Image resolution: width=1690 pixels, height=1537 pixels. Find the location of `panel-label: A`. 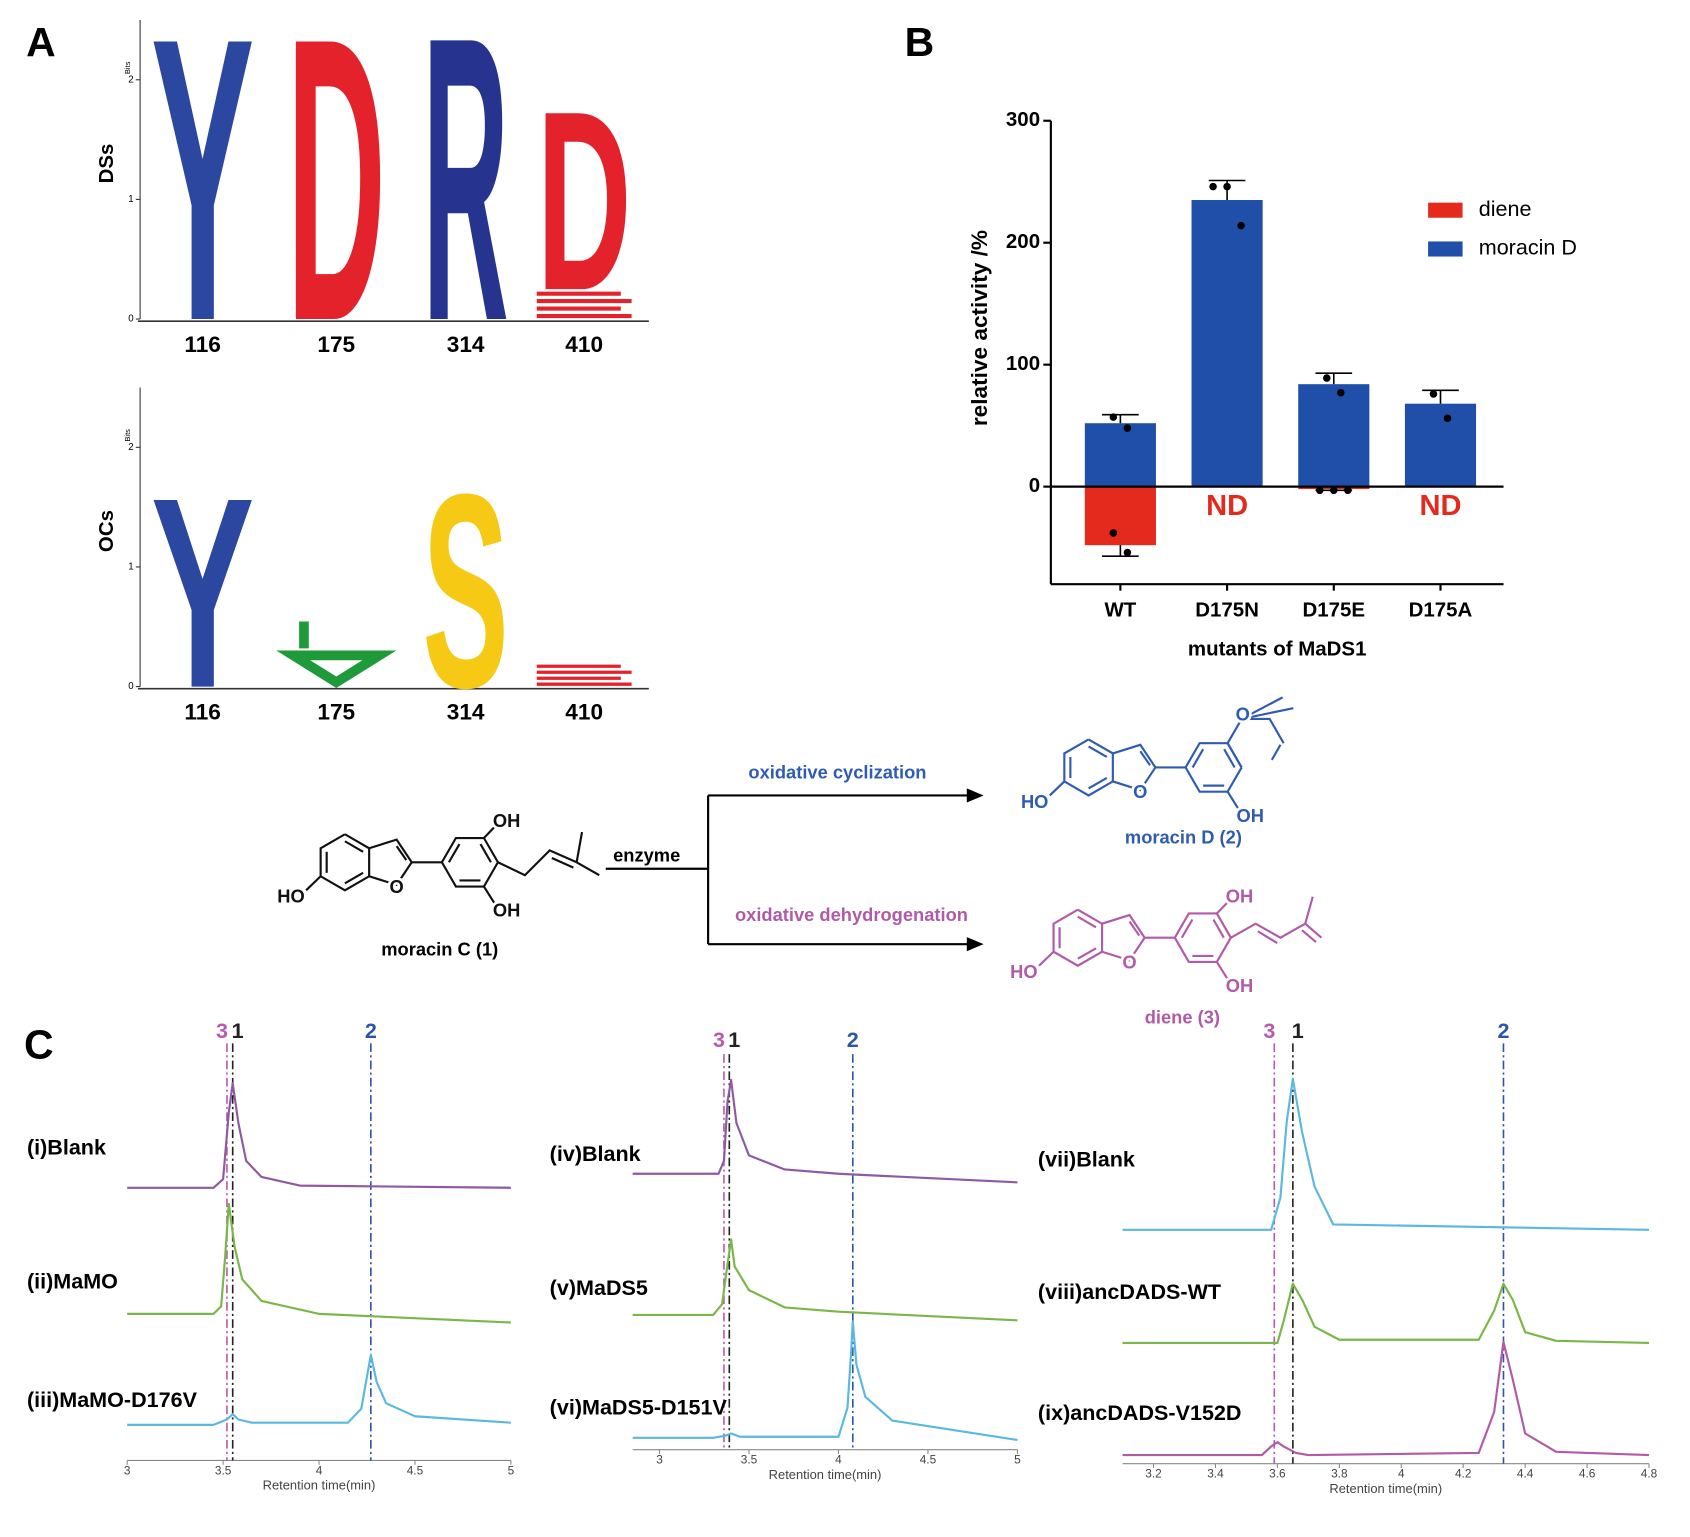

panel-label: A is located at coordinates (41, 42).